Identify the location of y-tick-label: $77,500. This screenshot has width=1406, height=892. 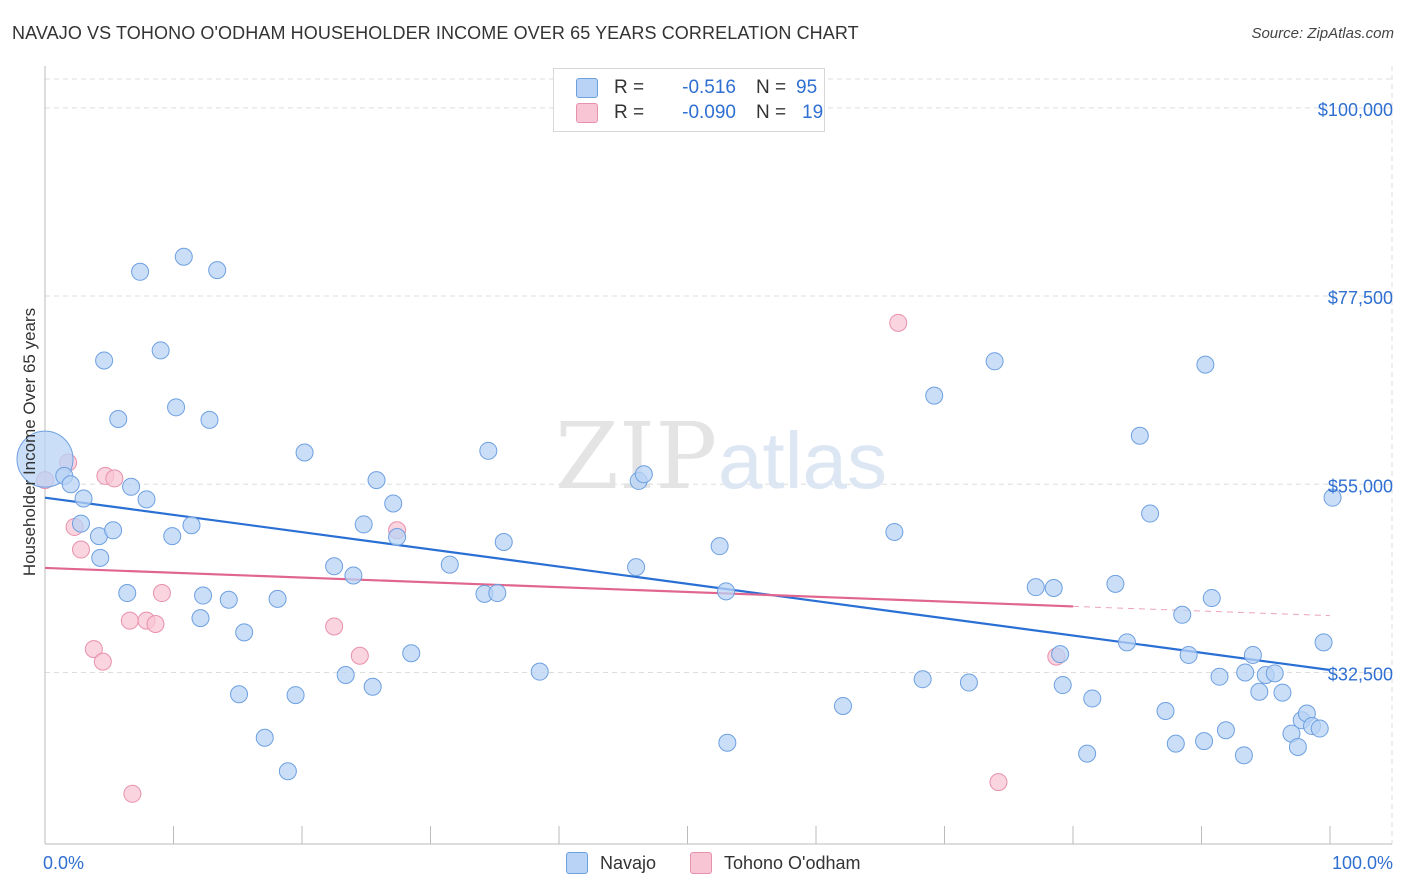
(1360, 298).